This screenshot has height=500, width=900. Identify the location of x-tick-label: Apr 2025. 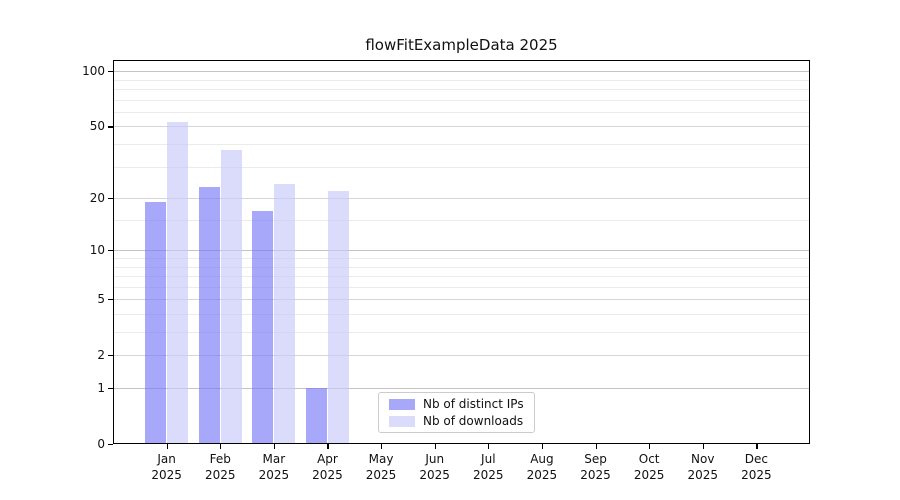
(327, 467).